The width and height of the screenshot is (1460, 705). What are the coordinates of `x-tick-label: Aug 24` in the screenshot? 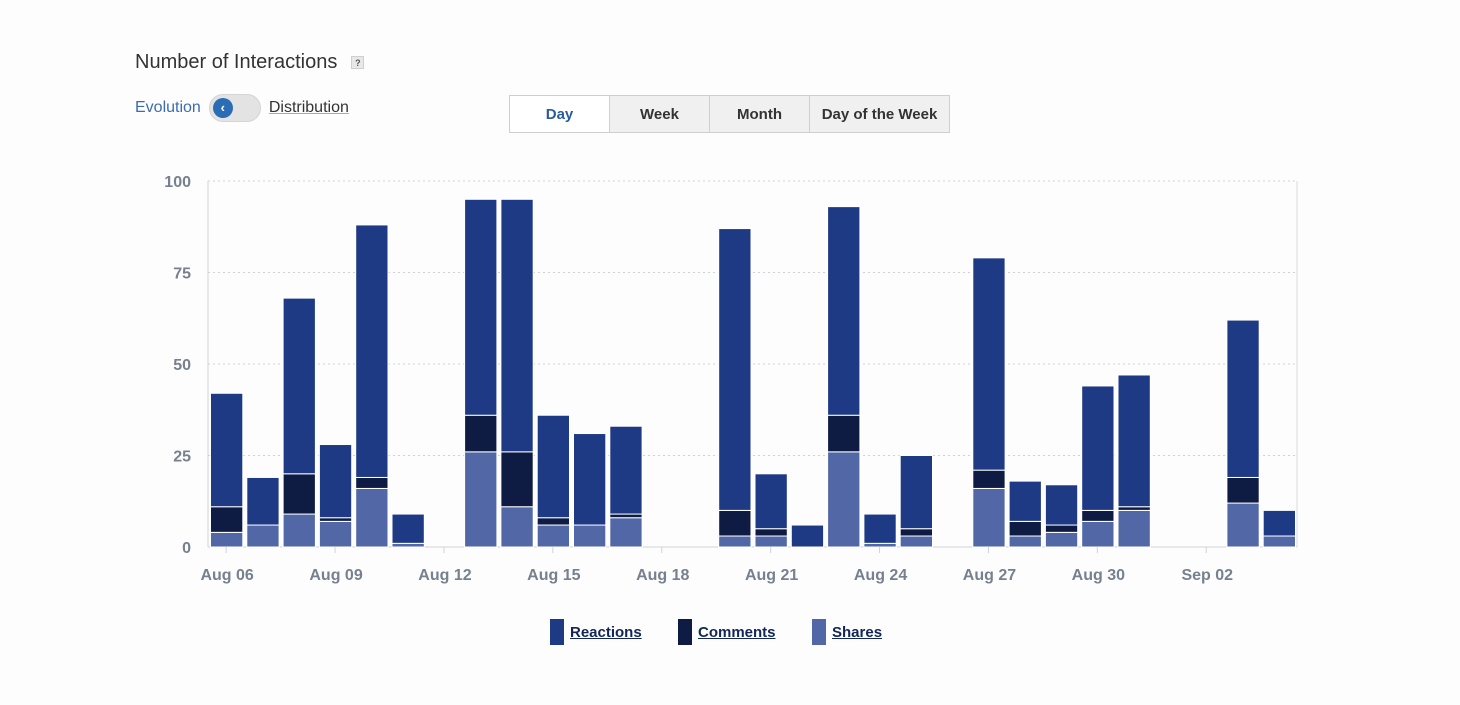 It's located at (880, 575).